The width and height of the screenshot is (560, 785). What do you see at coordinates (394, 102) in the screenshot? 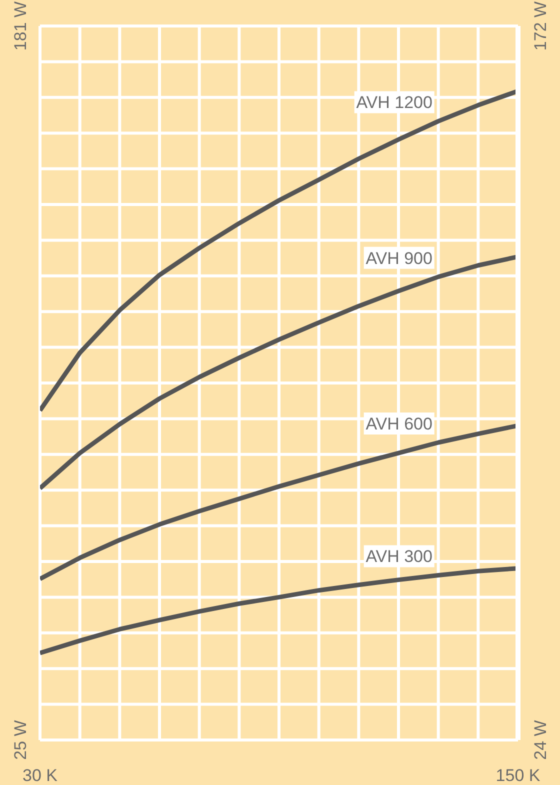
I see `series-label: AVH 1200` at bounding box center [394, 102].